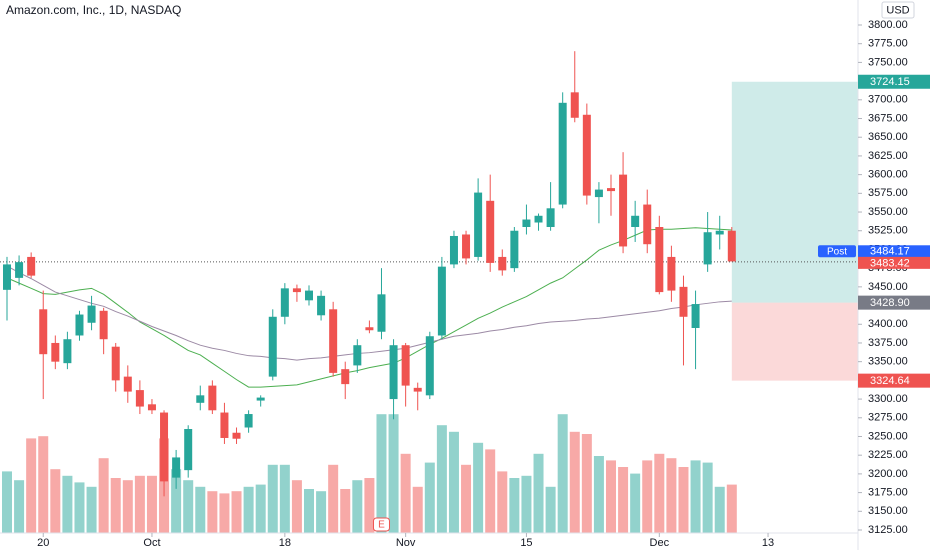 Image resolution: width=932 pixels, height=550 pixels. I want to click on x-tick-label: Nov, so click(406, 543).